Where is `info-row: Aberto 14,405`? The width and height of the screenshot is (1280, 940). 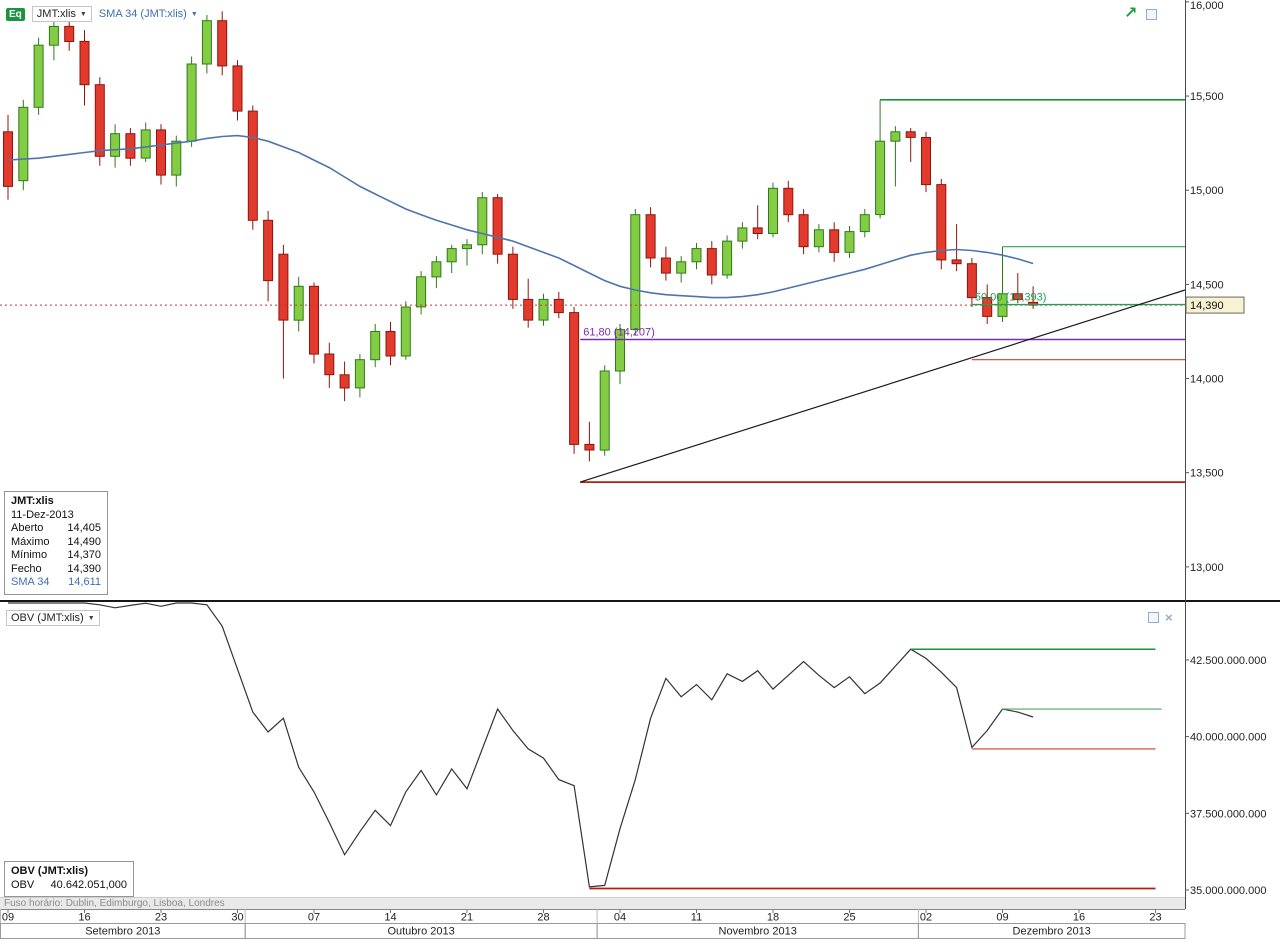 info-row: Aberto 14,405 is located at coordinates (56, 528).